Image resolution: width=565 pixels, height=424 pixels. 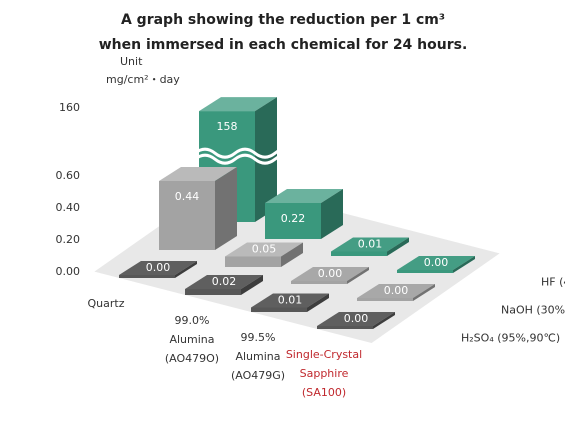 What do you see at coordinates (106, 303) in the screenshot?
I see `x-tick-label: Quartz` at bounding box center [106, 303].